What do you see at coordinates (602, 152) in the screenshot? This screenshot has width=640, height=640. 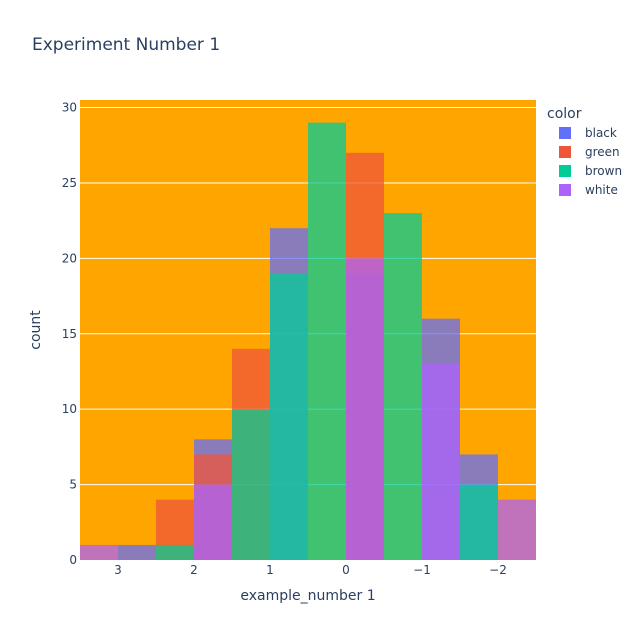 I see `legend-label-green: green` at bounding box center [602, 152].